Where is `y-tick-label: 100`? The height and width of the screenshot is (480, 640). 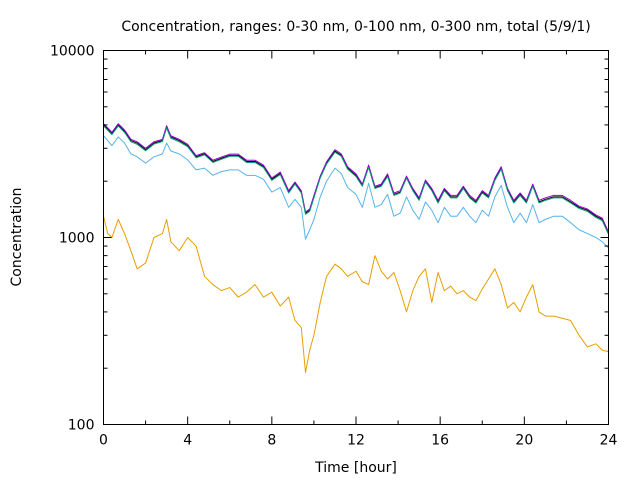
y-tick-label: 100 is located at coordinates (81, 426).